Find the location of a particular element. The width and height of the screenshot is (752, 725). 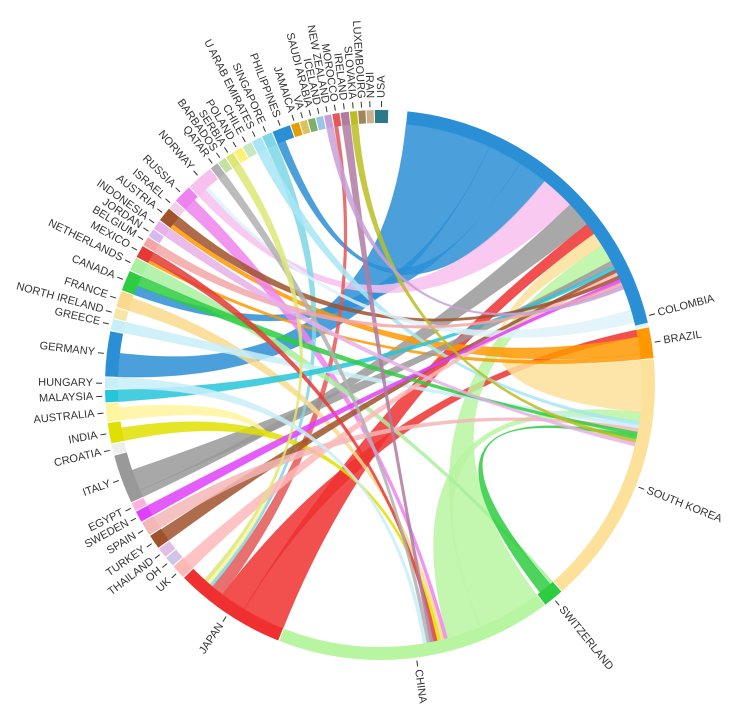

tick-indonesia is located at coordinates (151, 221).